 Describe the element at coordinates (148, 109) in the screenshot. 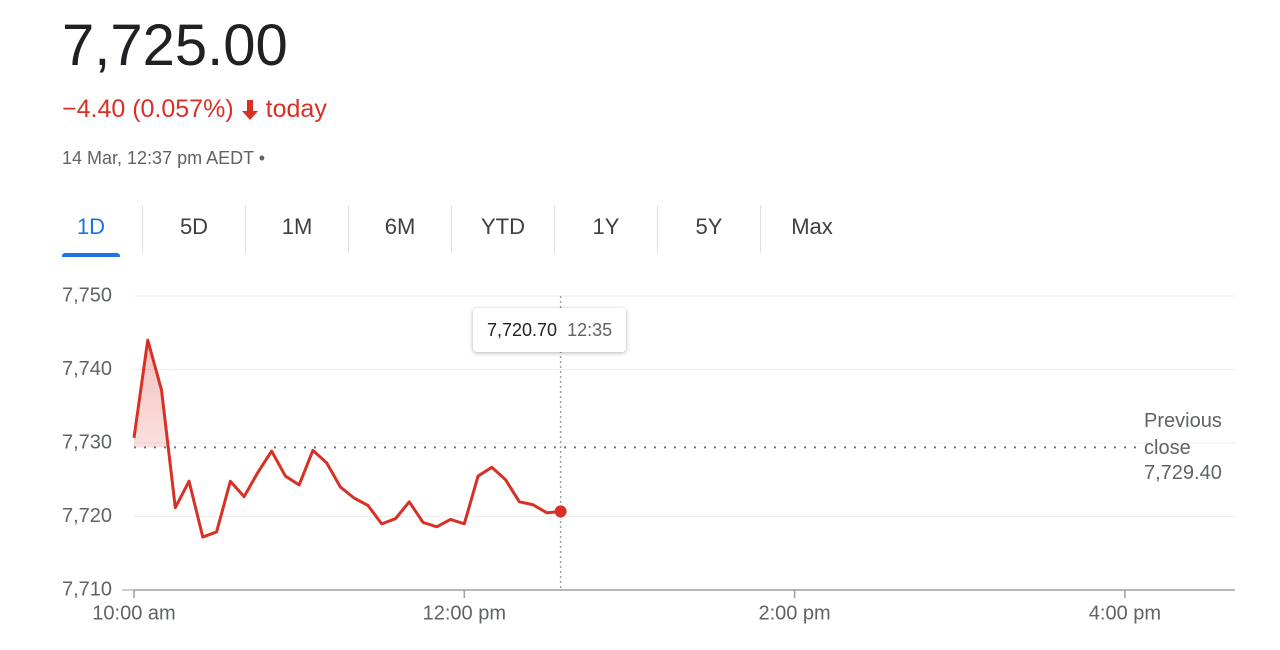

I see `change: −4.40 (0.057%)` at that location.